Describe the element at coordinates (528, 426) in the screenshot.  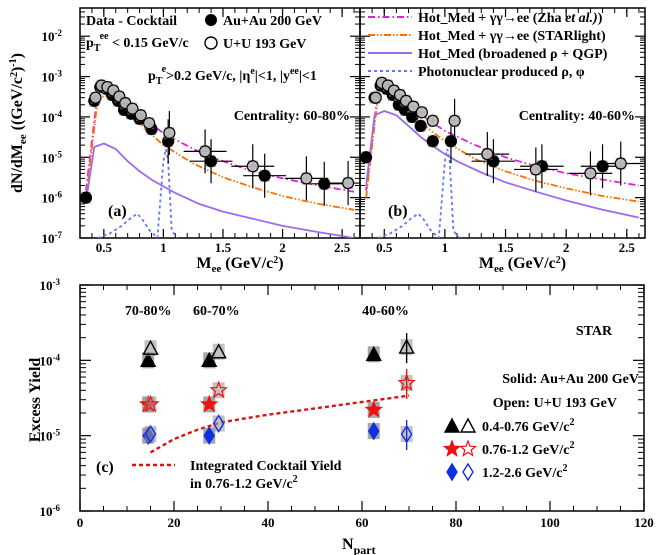
I see `legend-label: 0.4-0.76 GeV/c2` at that location.